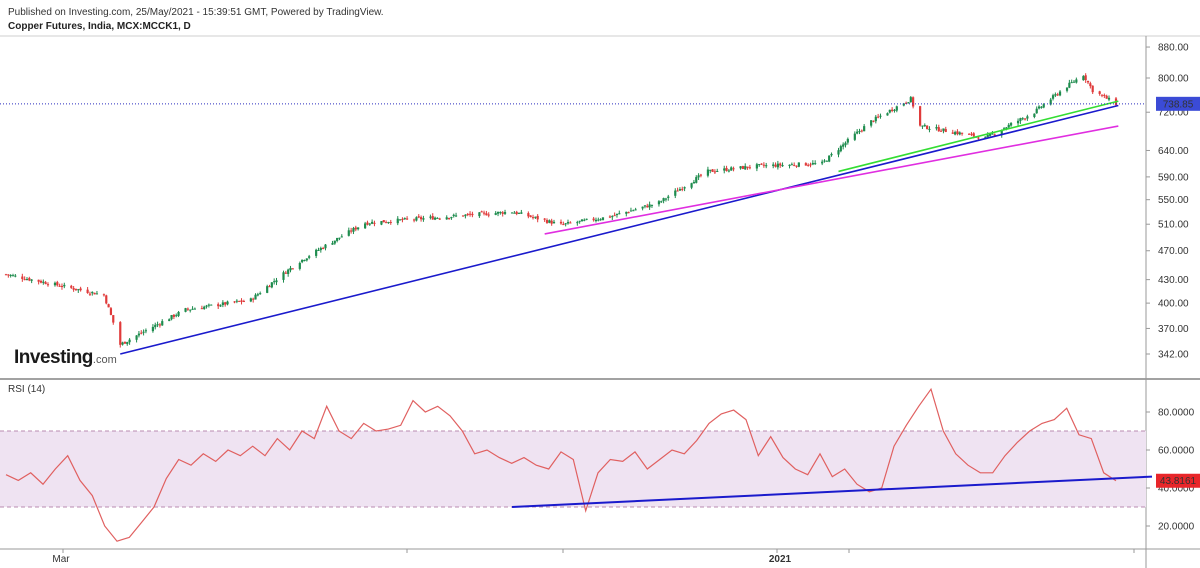  I want to click on last-price-badge-text: 738.85, so click(1178, 104).